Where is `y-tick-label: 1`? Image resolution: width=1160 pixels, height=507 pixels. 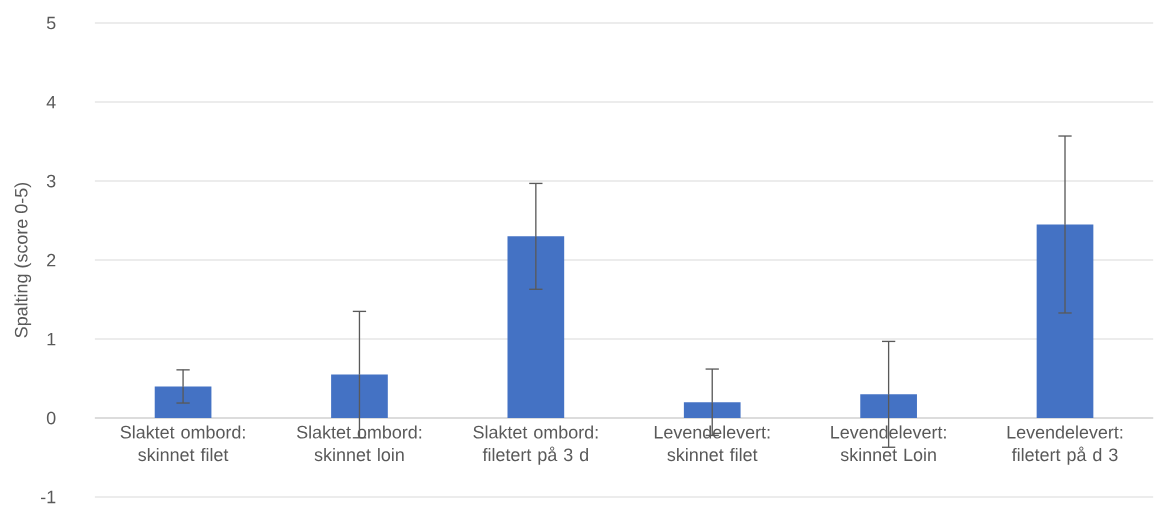 y-tick-label: 1 is located at coordinates (51, 339).